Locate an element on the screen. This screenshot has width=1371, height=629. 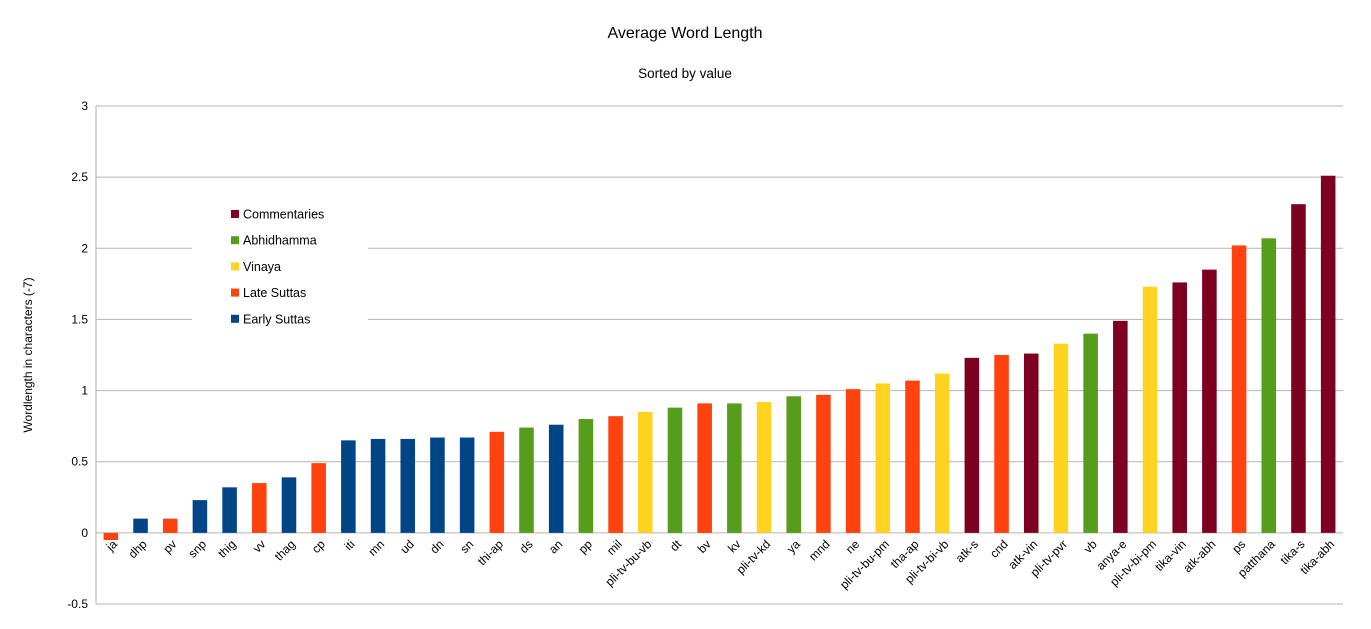
x-tick-label: mnd is located at coordinates (819, 550).